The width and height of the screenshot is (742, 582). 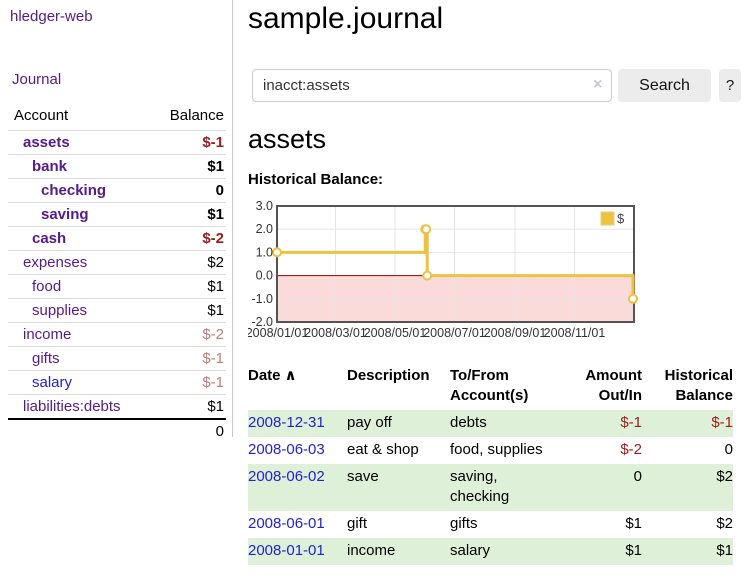 What do you see at coordinates (52, 382) in the screenshot?
I see `account-link-salary: salary` at bounding box center [52, 382].